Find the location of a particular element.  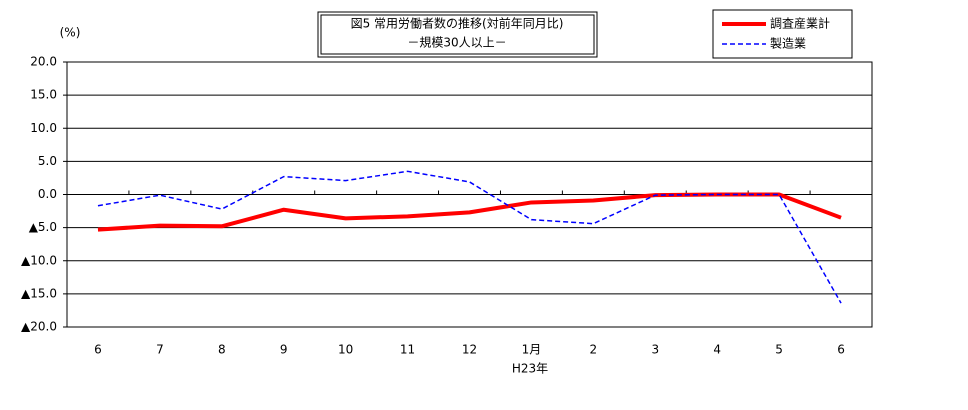

y-tick-label: 20.0 is located at coordinates (43, 62).